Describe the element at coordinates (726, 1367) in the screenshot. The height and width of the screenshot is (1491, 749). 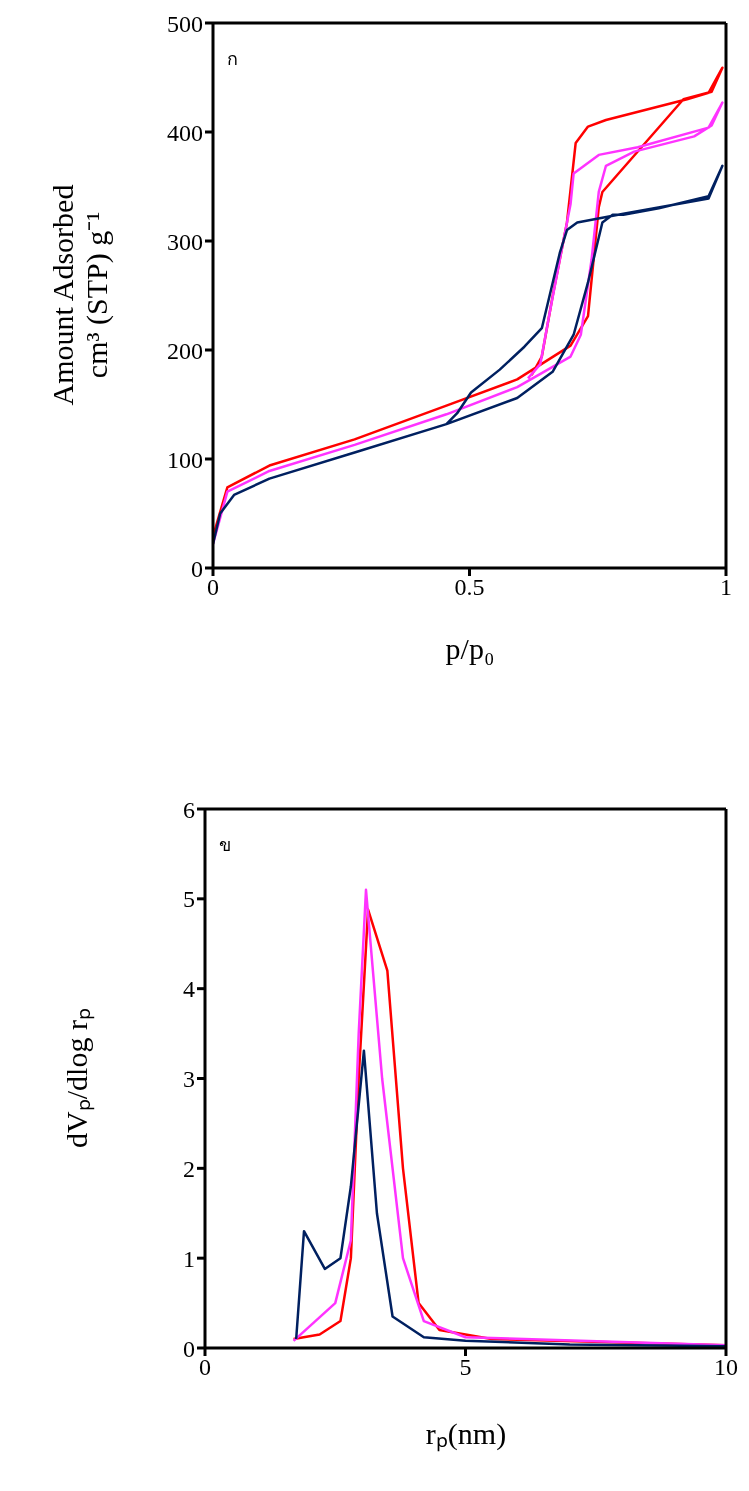
I see `x-tick-label: 10` at that location.